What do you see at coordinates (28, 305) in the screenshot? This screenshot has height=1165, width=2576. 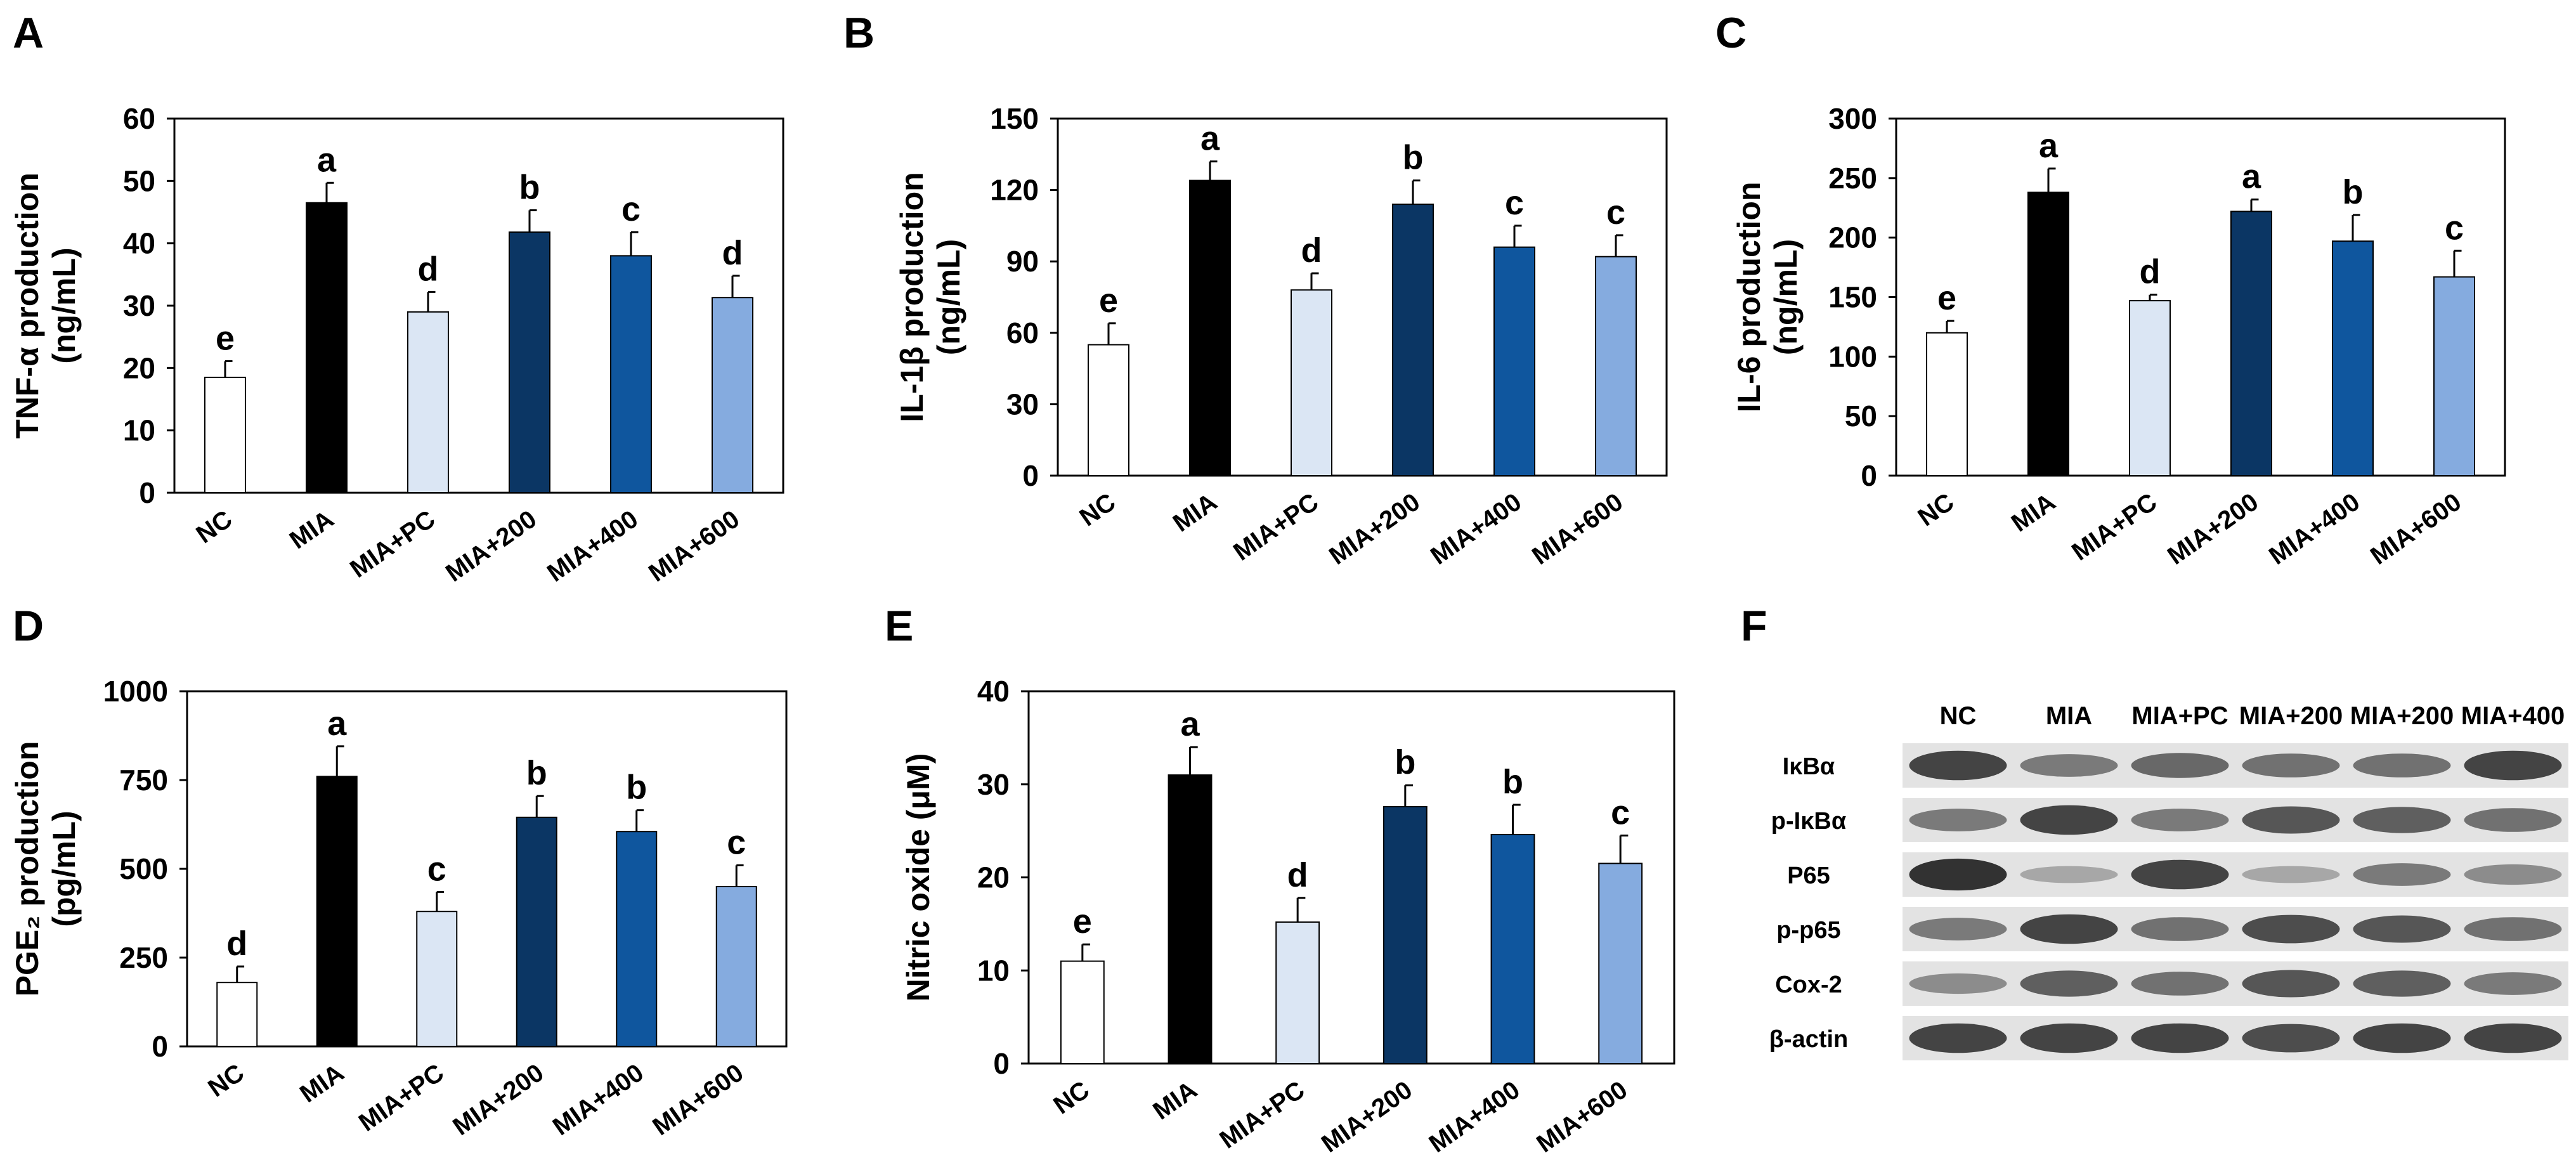 I see `y-axis-label: TNF-α production` at bounding box center [28, 305].